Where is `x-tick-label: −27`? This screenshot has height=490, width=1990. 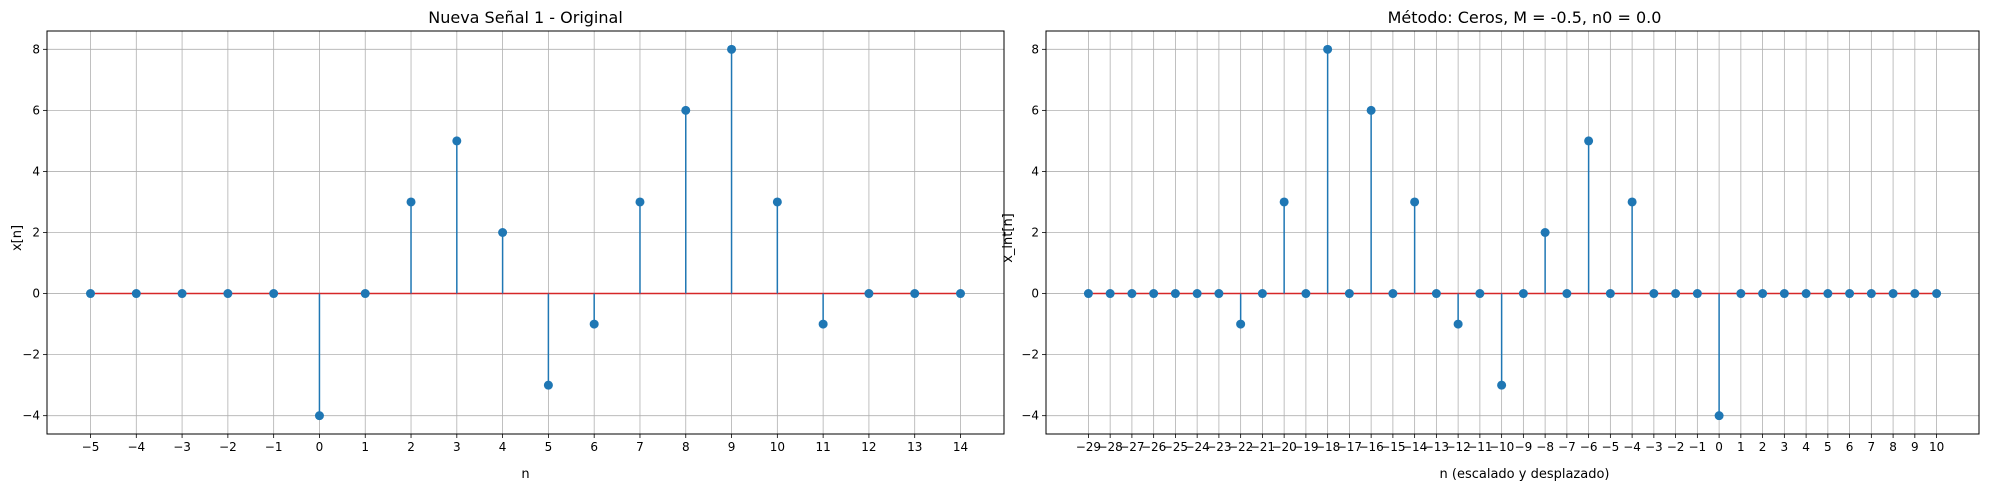 x-tick-label: −27 is located at coordinates (1131, 447).